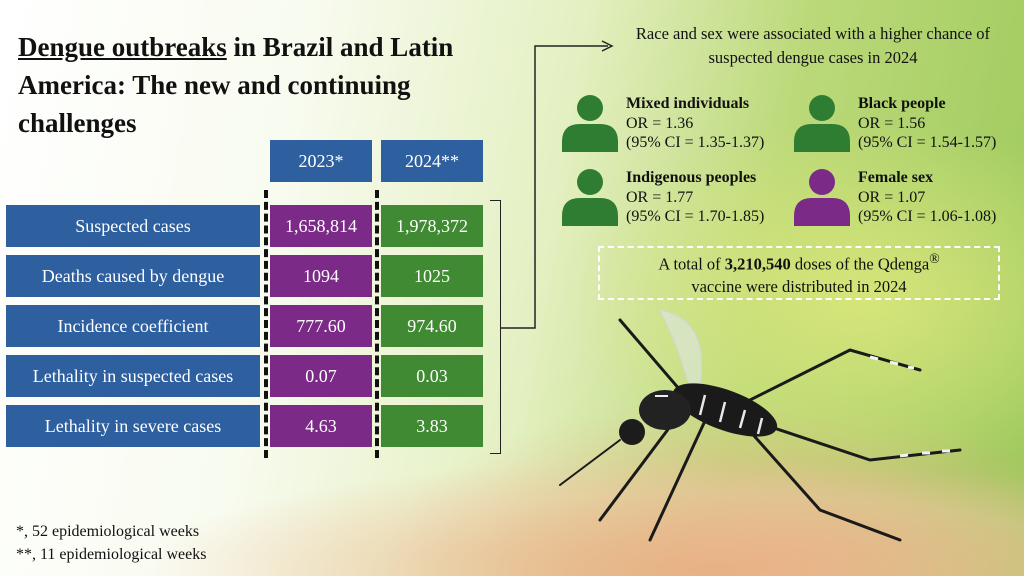  I want to click on group-ci: (95% CI = 1.06-1.08), so click(927, 216).